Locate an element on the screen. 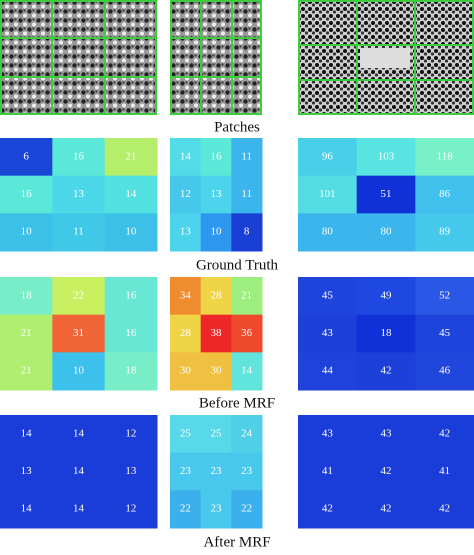 Image resolution: width=474 pixels, height=555 pixels. cell-value: 36 is located at coordinates (247, 333).